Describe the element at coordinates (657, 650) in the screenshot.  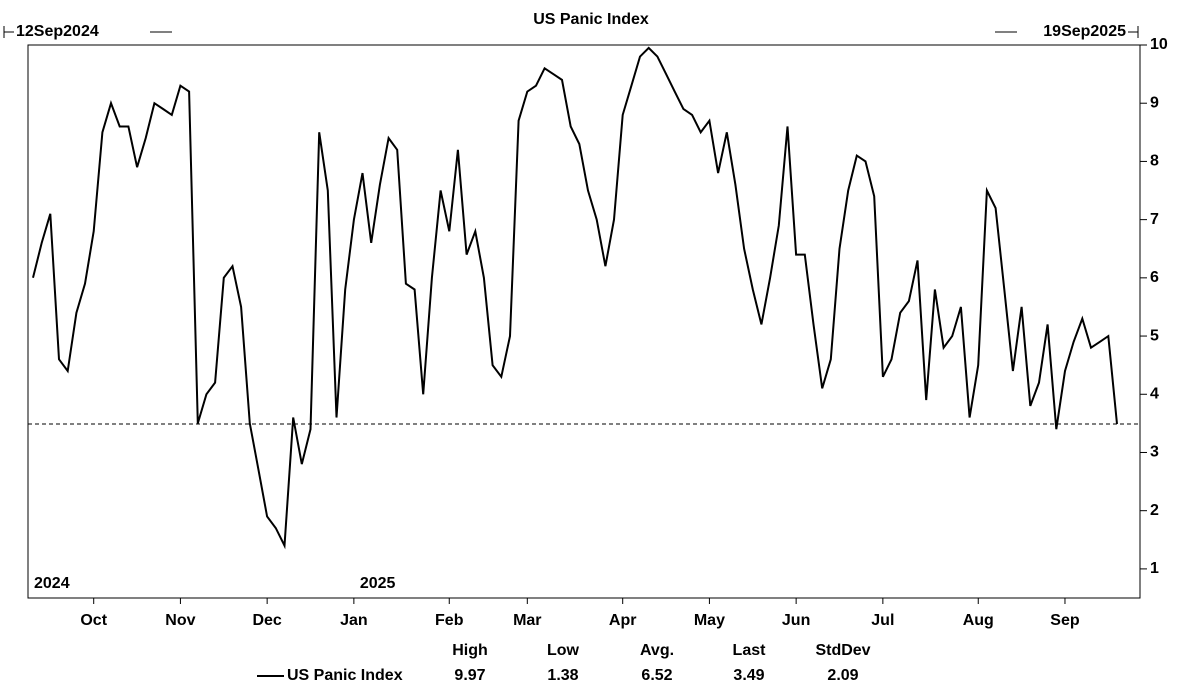
I see `stats-header: Avg.` at that location.